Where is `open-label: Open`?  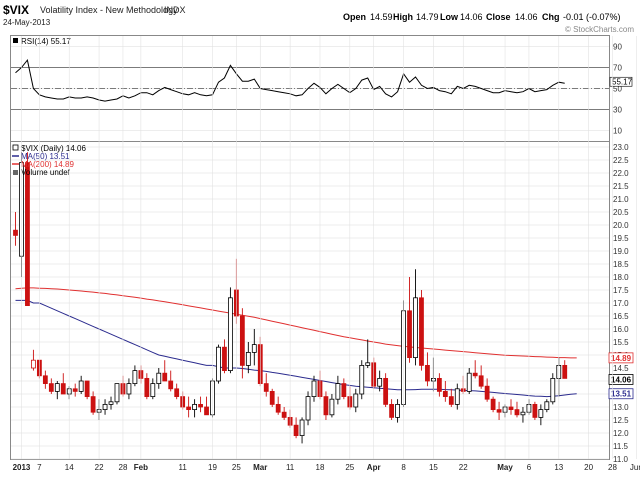 open-label: Open is located at coordinates (354, 17).